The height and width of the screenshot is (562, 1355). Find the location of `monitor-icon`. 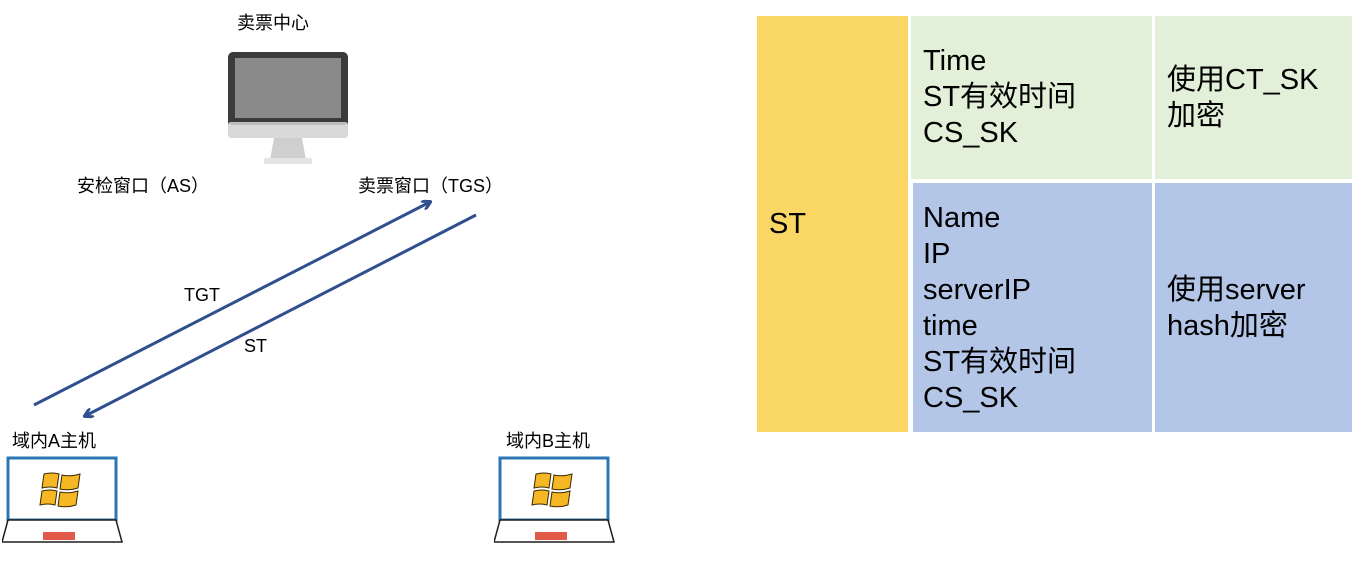

monitor-icon is located at coordinates (288, 108).